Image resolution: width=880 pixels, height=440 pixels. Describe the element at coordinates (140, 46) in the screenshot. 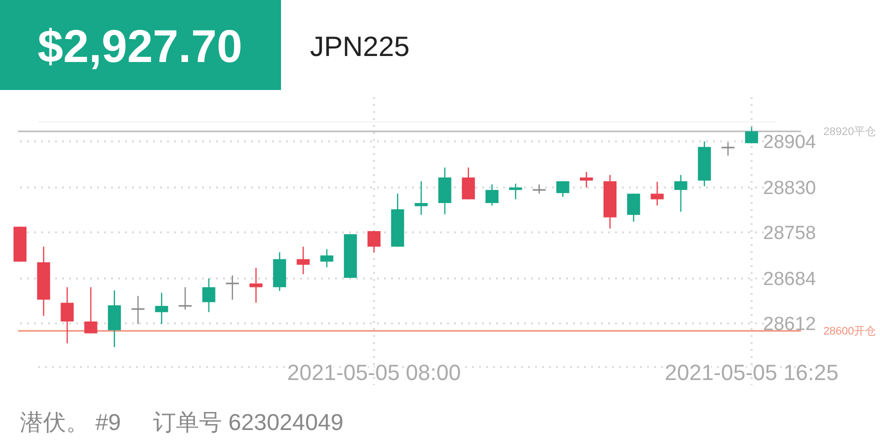

I see `chart-title: $2,927.70` at that location.